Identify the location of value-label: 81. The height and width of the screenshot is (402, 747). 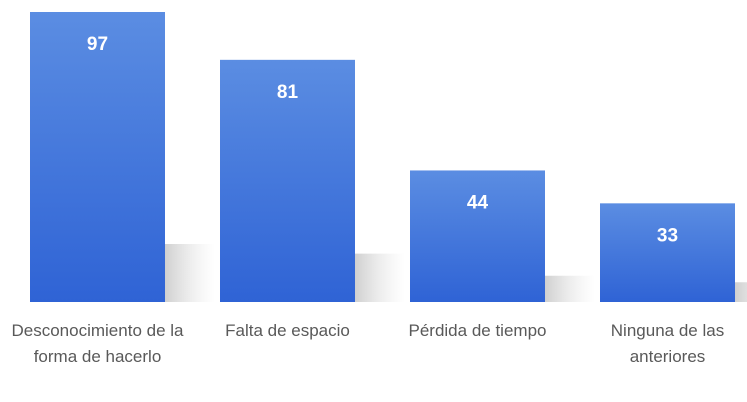
(288, 92).